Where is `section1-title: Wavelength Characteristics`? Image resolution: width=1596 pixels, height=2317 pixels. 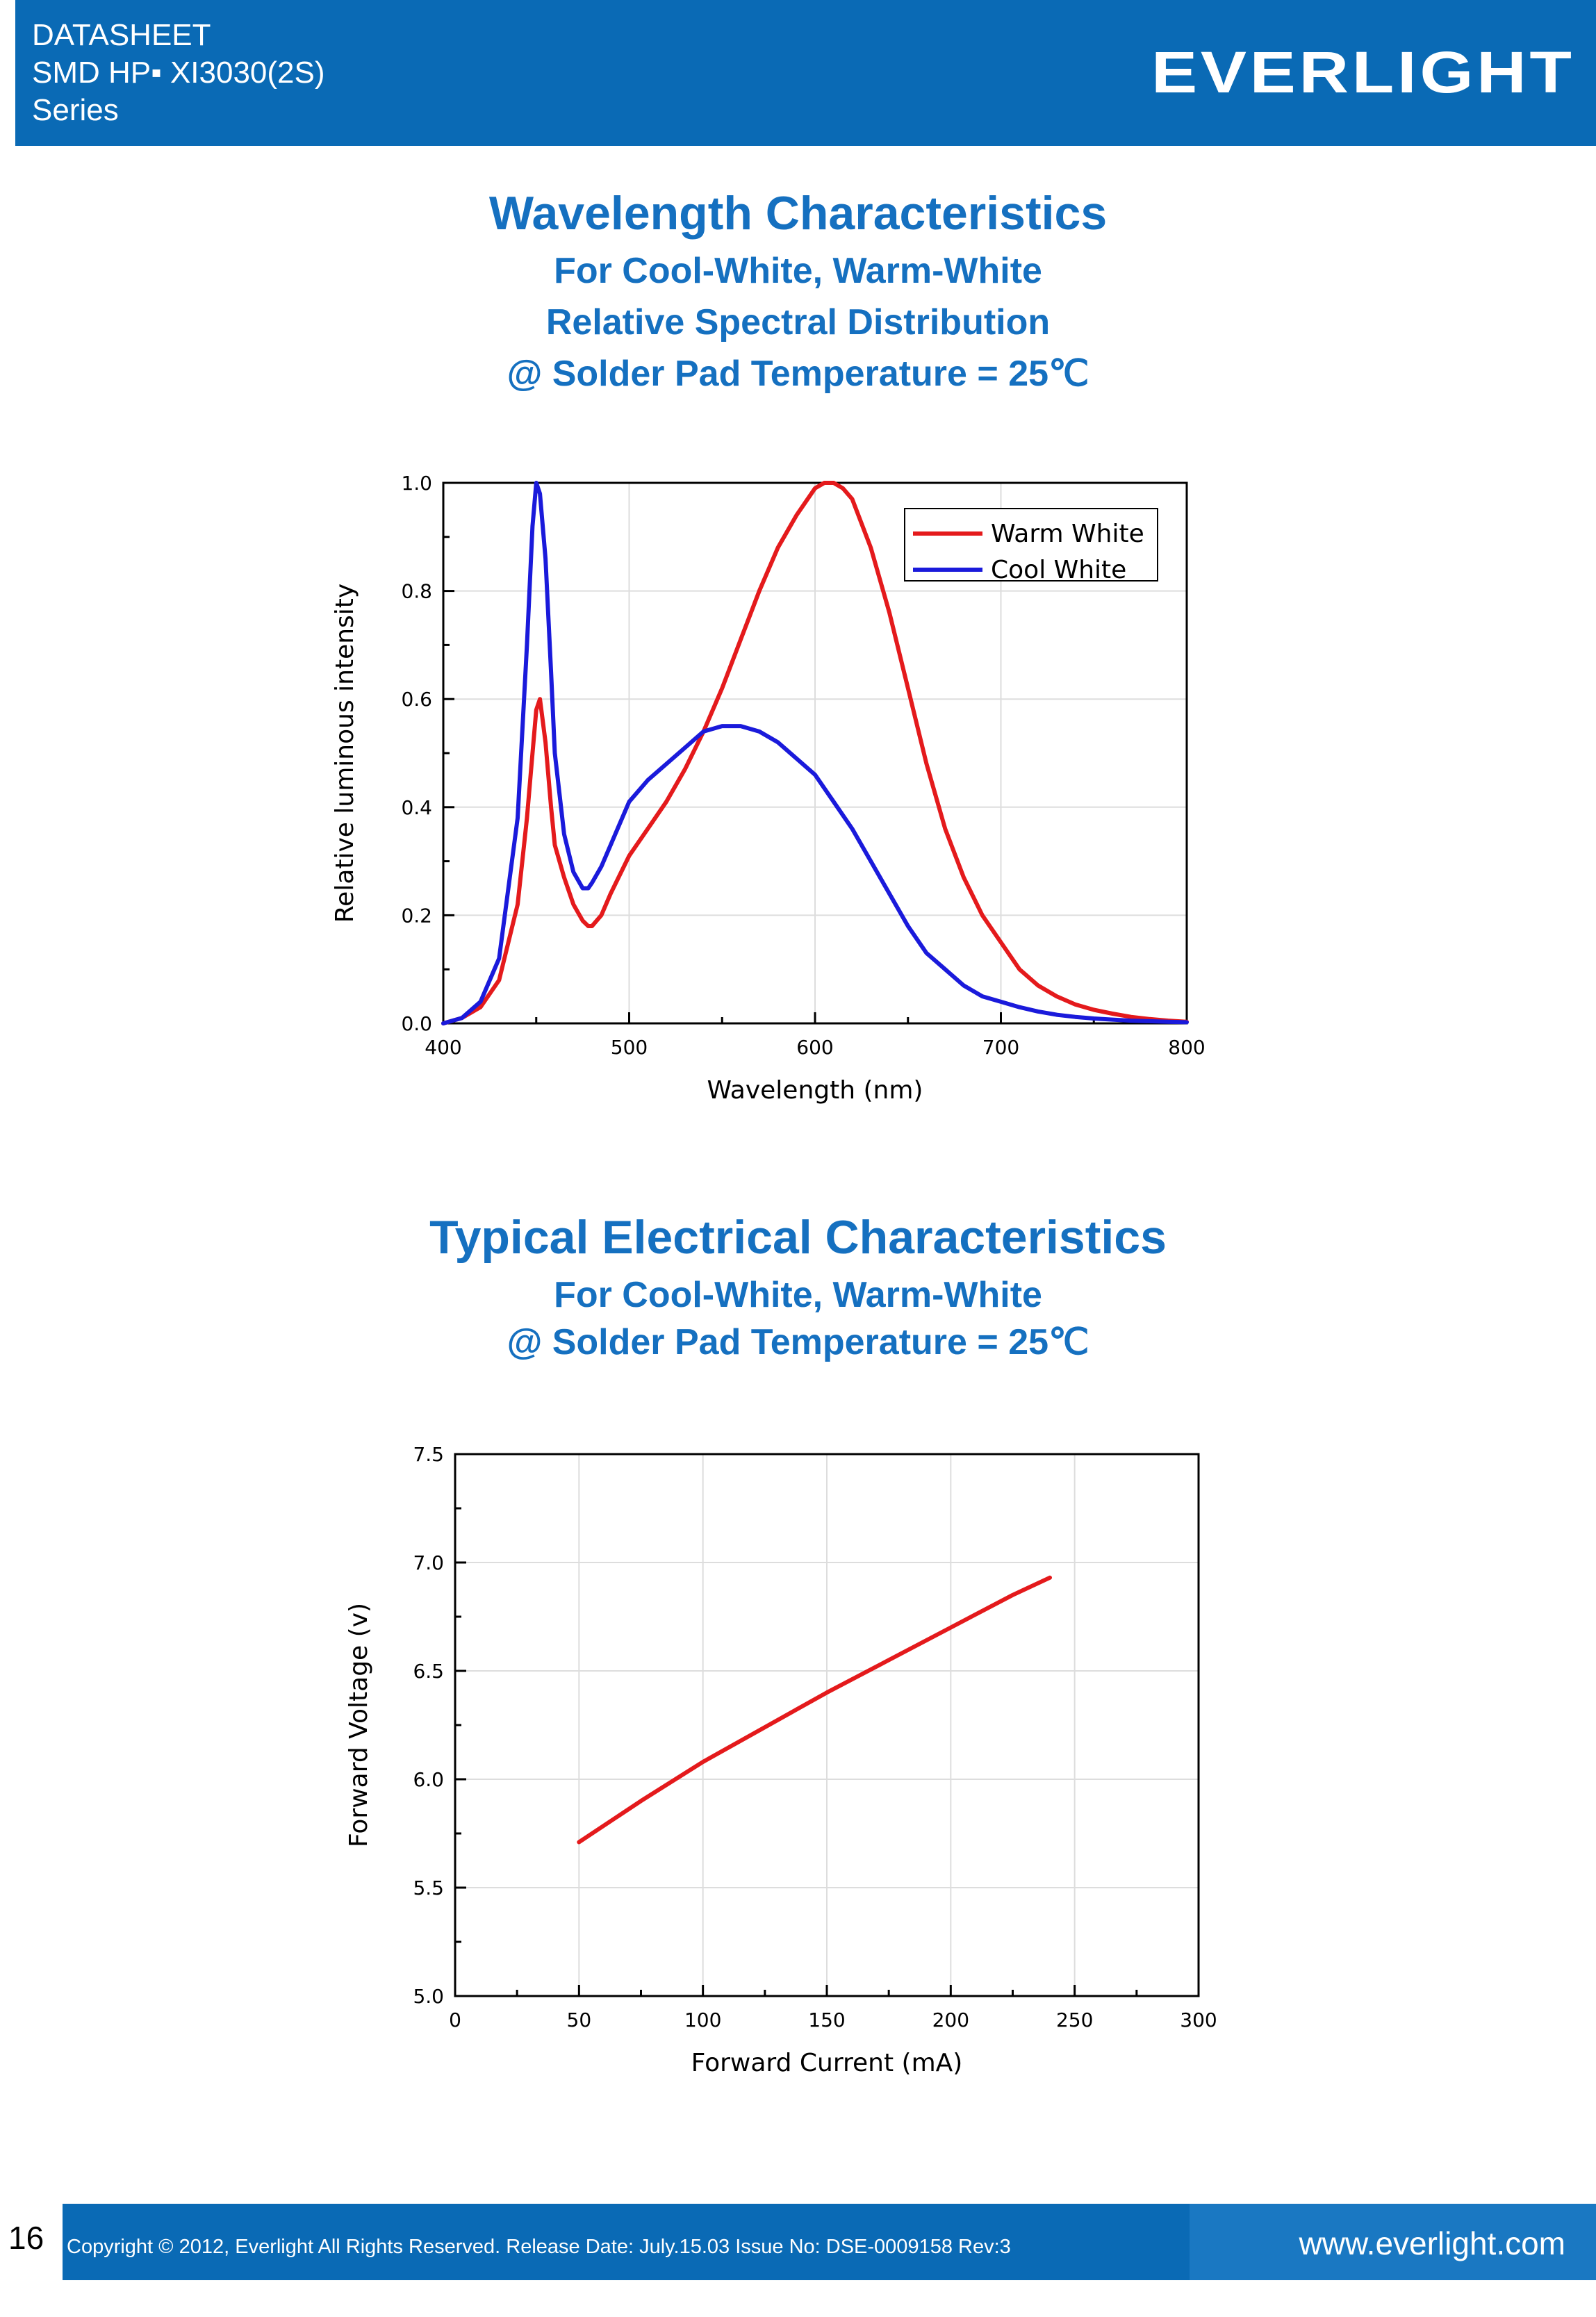 section1-title: Wavelength Characteristics is located at coordinates (798, 214).